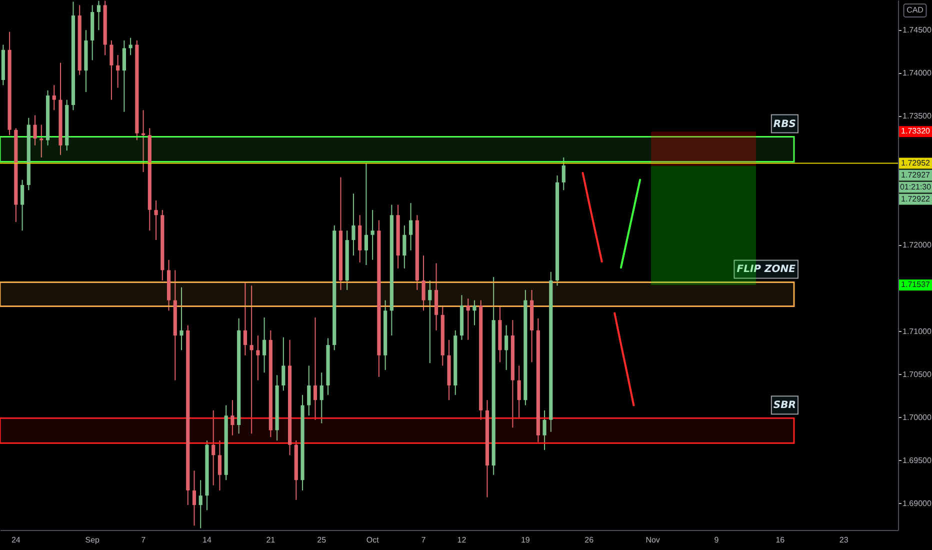  Describe the element at coordinates (525, 540) in the screenshot. I see `x-tick-label: 19` at that location.